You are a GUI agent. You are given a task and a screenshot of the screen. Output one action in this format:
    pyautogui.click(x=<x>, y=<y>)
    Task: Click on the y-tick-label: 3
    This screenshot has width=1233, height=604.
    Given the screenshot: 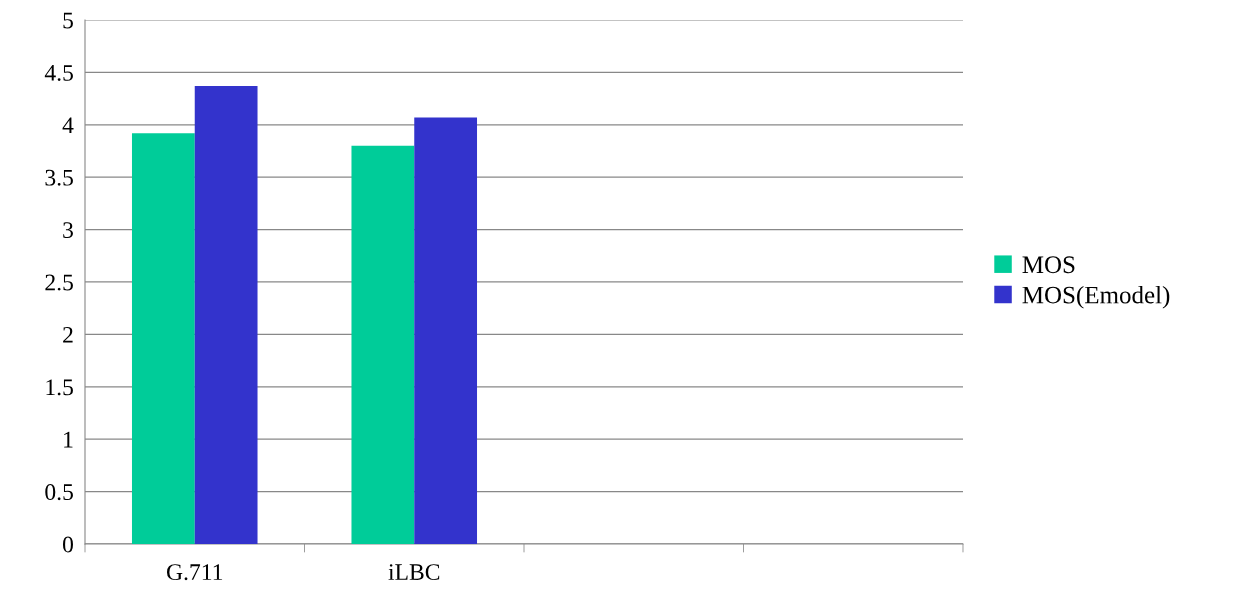 What is the action you would take?
    pyautogui.click(x=68, y=230)
    